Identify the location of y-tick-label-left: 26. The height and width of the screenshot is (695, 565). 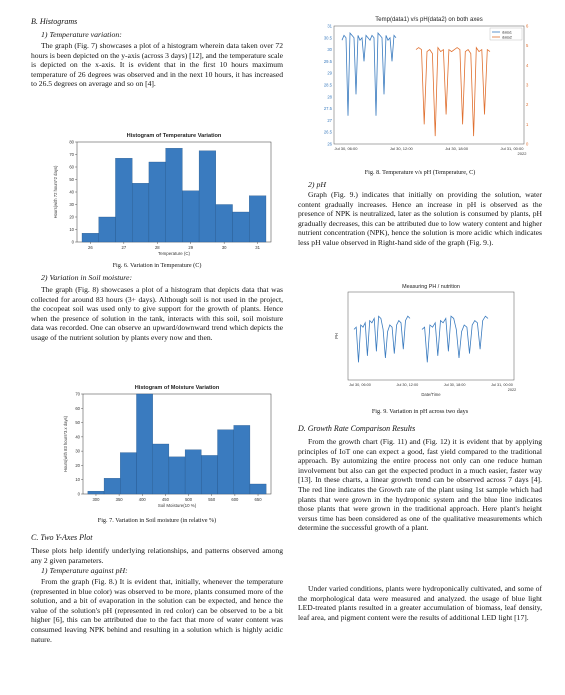
(329, 144).